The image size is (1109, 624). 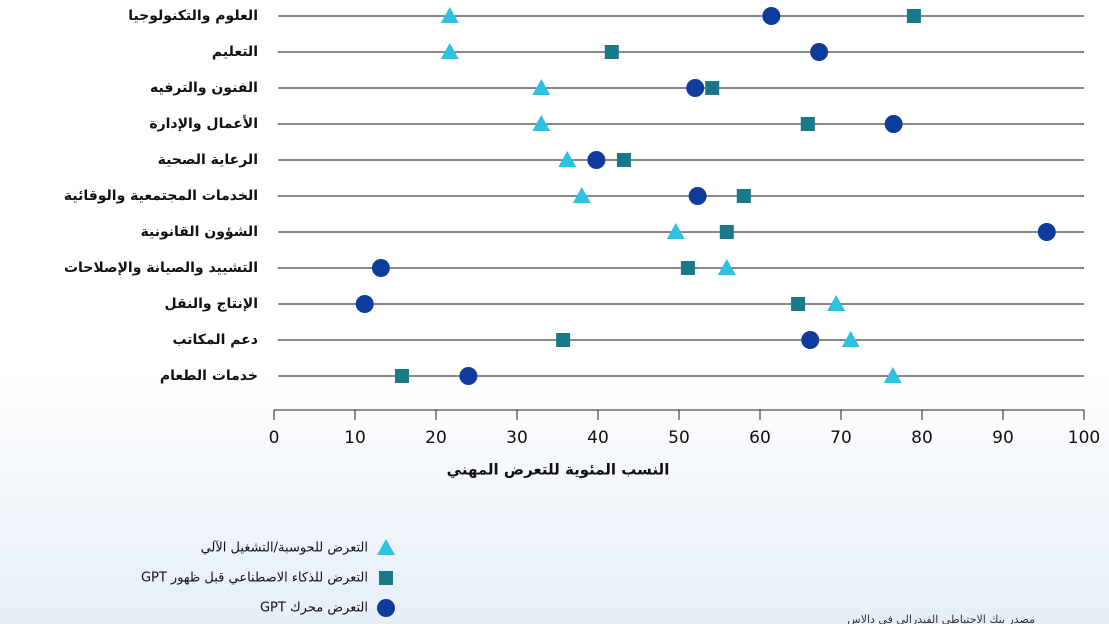 What do you see at coordinates (314, 608) in the screenshot?
I see `legend-label: التعرض محرك GPT` at bounding box center [314, 608].